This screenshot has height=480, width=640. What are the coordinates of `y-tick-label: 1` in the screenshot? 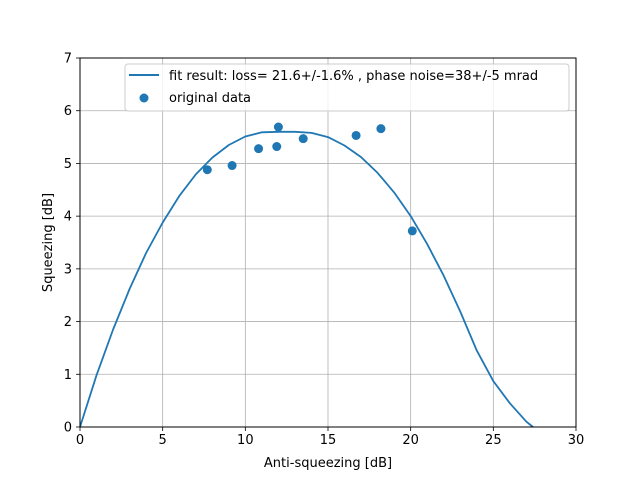 It's located at (68, 375).